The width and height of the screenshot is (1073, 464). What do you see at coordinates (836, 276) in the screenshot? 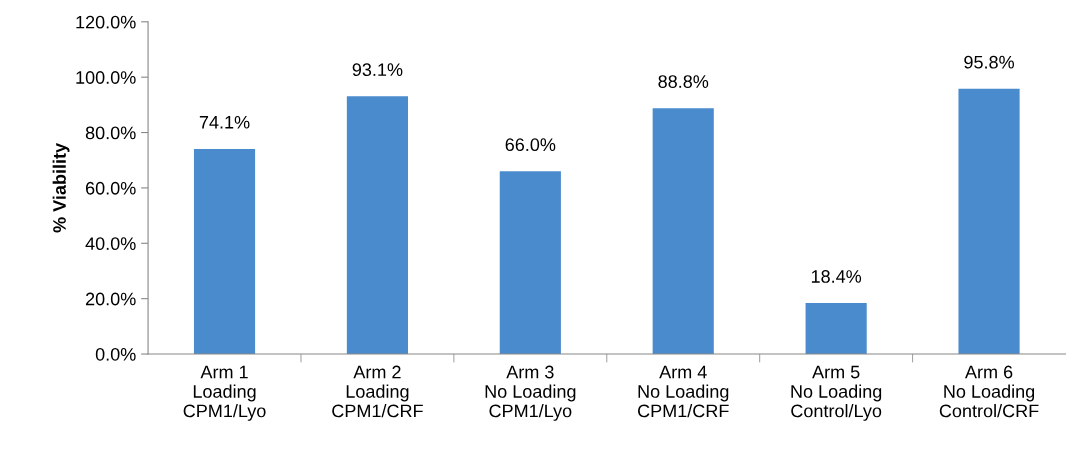
I see `data-label: 18.4%` at bounding box center [836, 276].